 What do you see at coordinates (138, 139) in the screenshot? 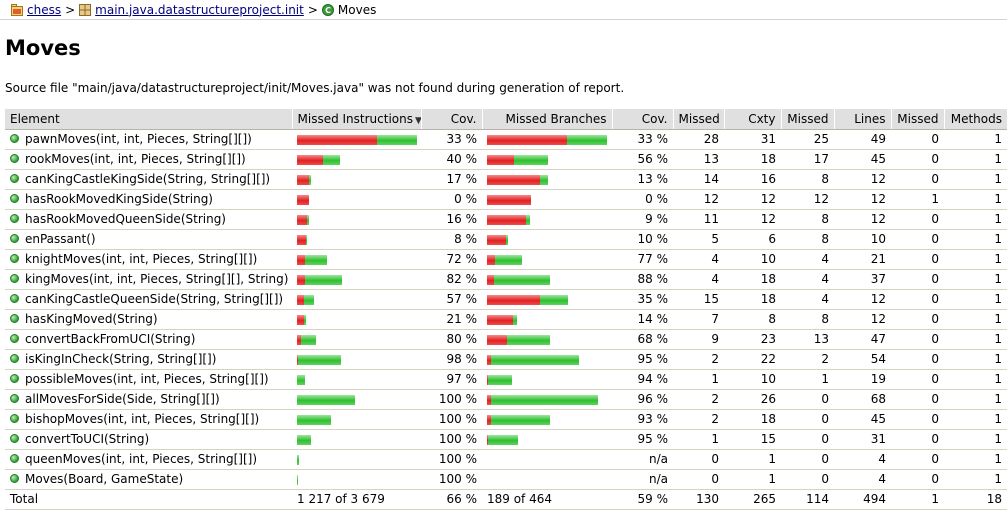
I see `method-name-link: pawnMoves(int, int, Pieces, String[][])` at bounding box center [138, 139].